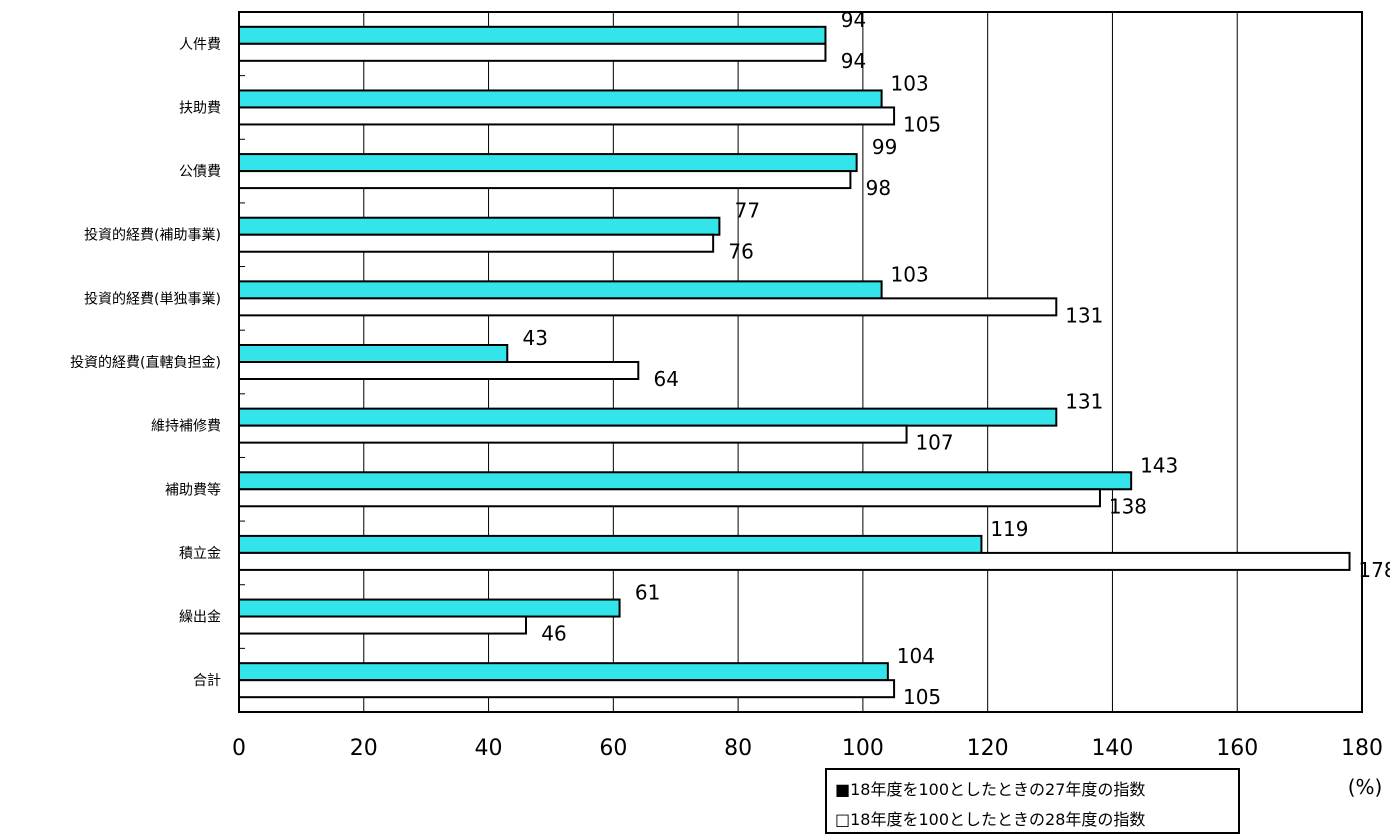 This screenshot has height=839, width=1390. What do you see at coordinates (738, 748) in the screenshot?
I see `x-tick-label: 80` at bounding box center [738, 748].